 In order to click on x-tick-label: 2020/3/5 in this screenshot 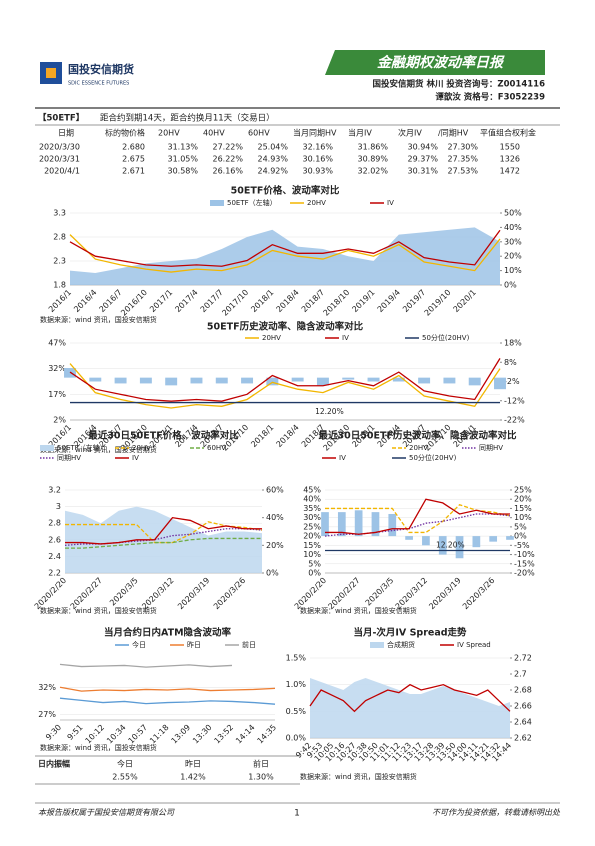, I will do `click(124, 592)`.